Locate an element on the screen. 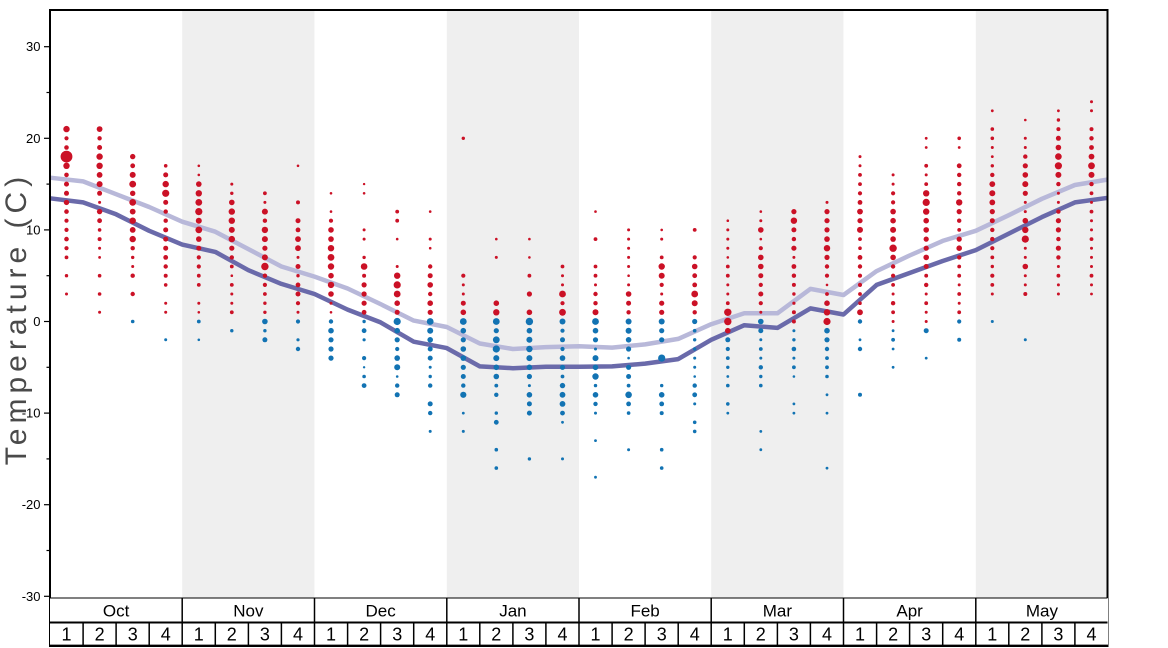 The image size is (1168, 648). svg-text: Apr is located at coordinates (909, 611).